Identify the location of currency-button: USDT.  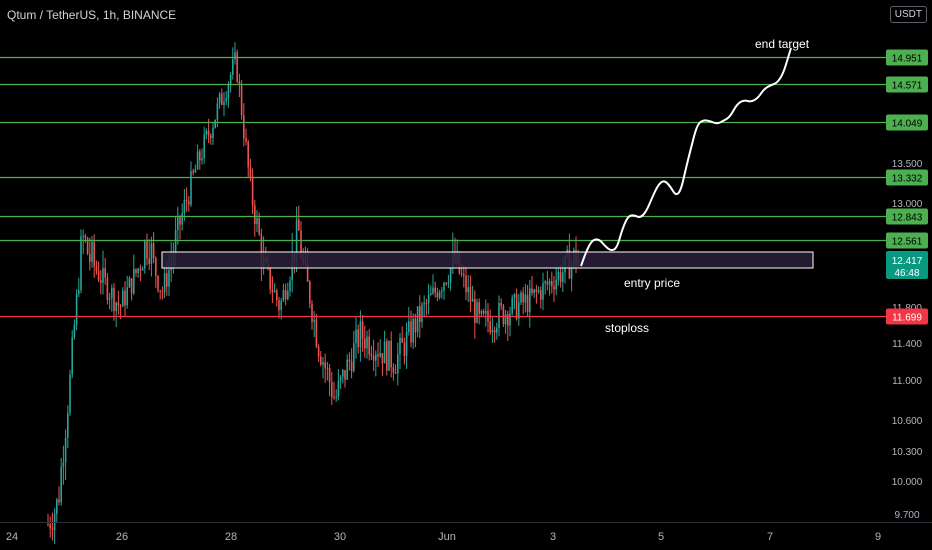
(908, 14).